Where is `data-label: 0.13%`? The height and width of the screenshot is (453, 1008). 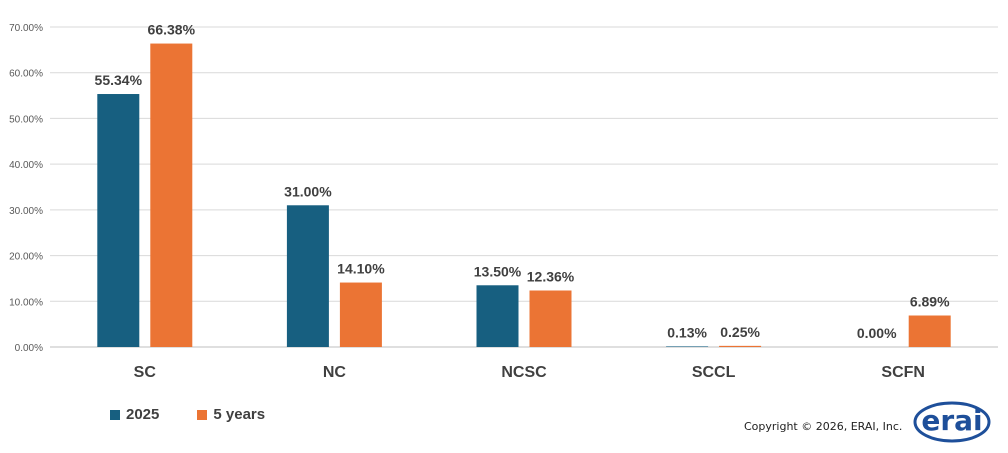 data-label: 0.13% is located at coordinates (687, 332).